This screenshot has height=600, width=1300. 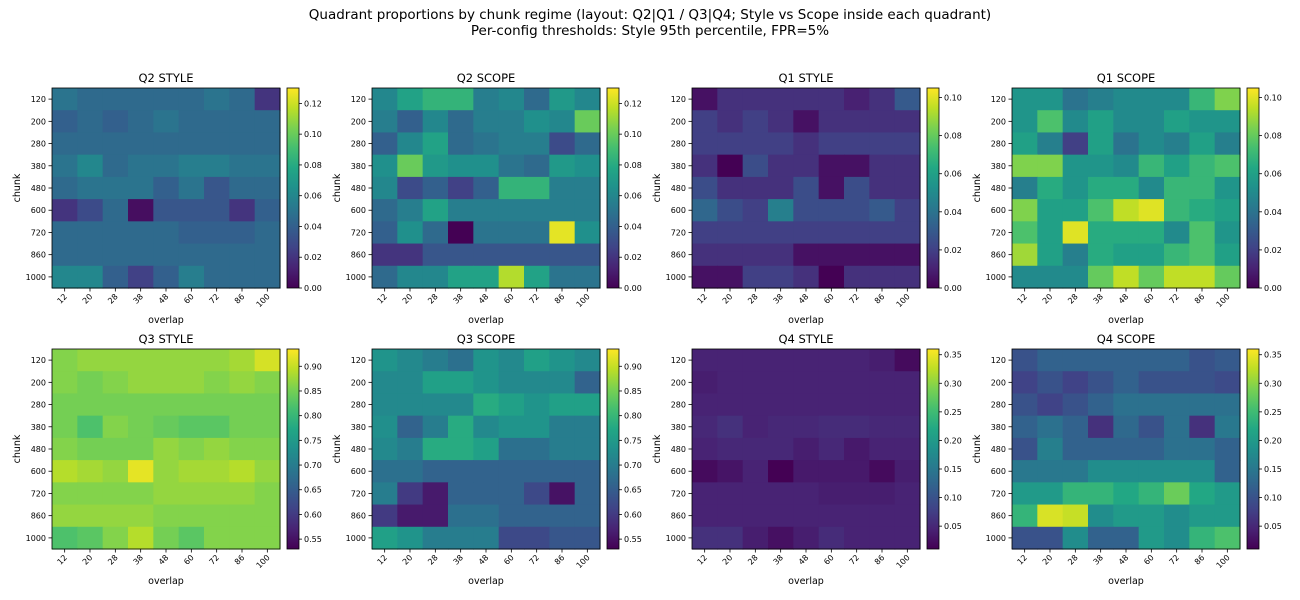 I want to click on x-tick-label: 72, so click(x=855, y=299).